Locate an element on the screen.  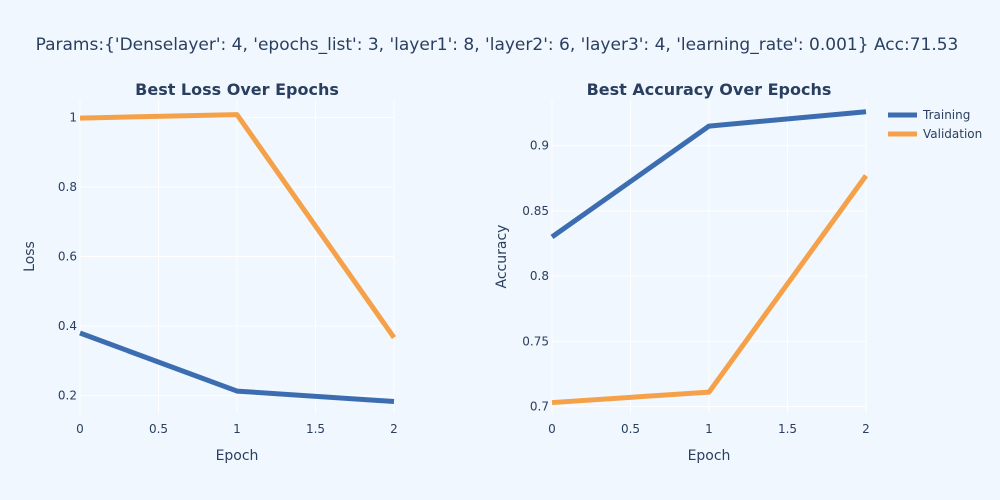
accuracy-y-tick-label: 0.8 is located at coordinates (539, 276).